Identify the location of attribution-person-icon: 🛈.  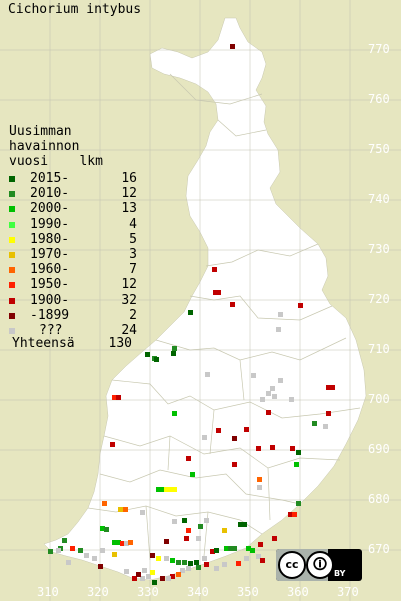
(320, 565).